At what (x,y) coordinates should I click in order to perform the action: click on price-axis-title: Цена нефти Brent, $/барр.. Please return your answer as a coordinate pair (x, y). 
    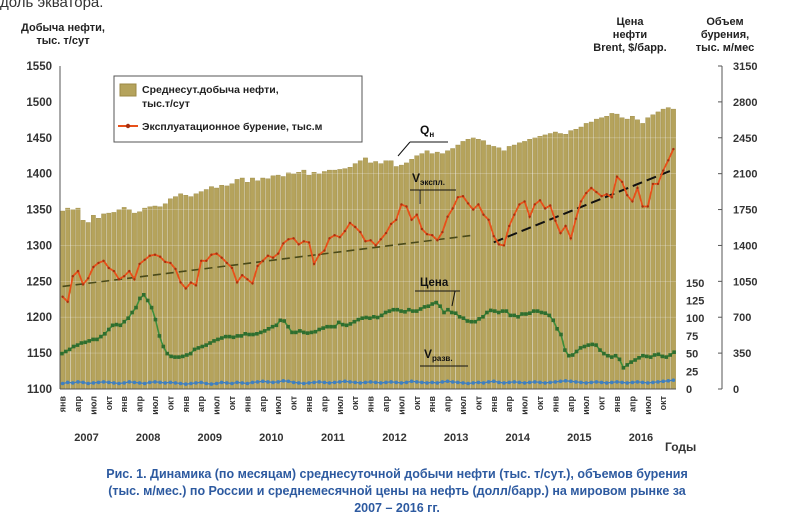
    Looking at the image, I should click on (630, 35).